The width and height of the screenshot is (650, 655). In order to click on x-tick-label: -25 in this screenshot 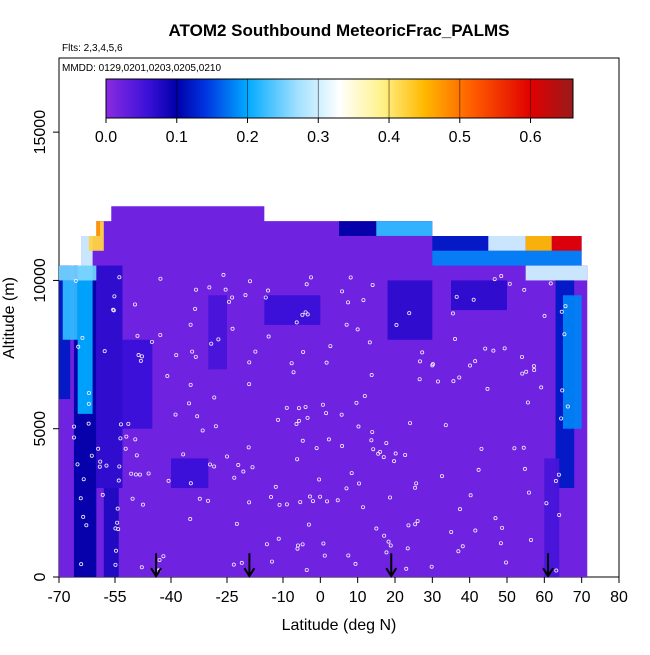, I will do `click(226, 597)`.